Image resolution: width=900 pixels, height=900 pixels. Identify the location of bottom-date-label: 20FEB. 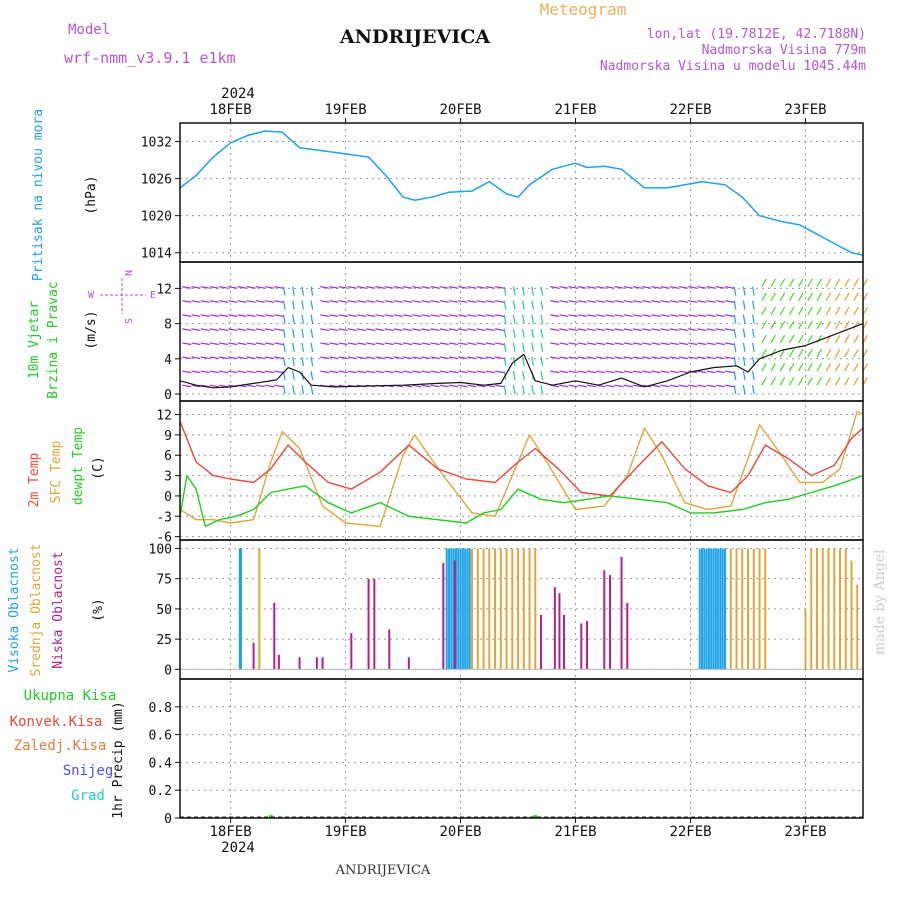
(460, 832).